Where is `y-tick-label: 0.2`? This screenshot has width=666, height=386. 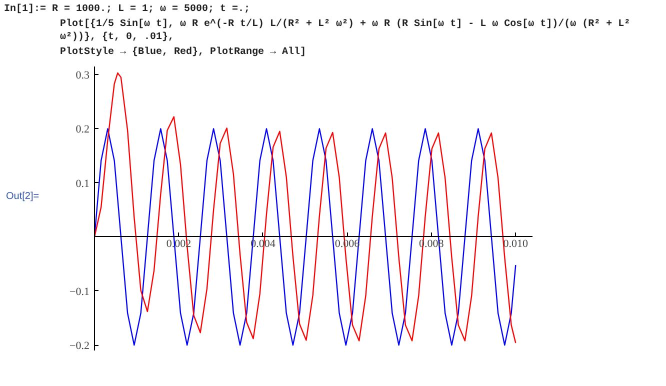
y-tick-label: 0.2 is located at coordinates (83, 130).